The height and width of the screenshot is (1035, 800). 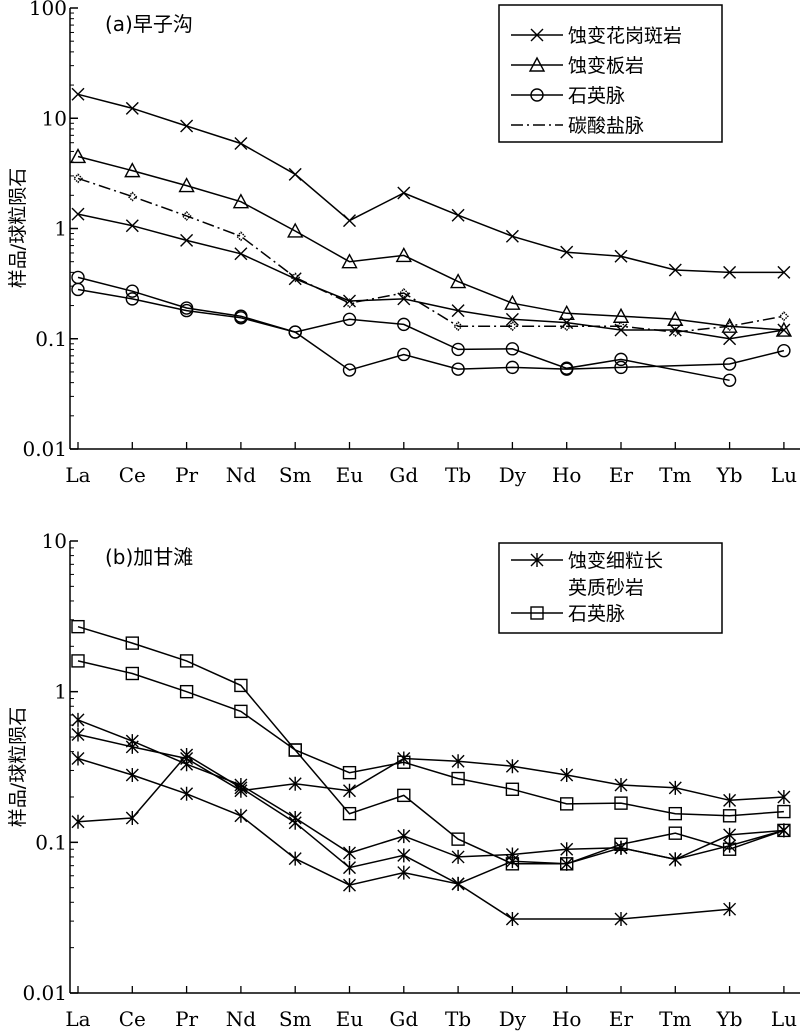 What do you see at coordinates (513, 1019) in the screenshot?
I see `x-tick-label: Dy` at bounding box center [513, 1019].